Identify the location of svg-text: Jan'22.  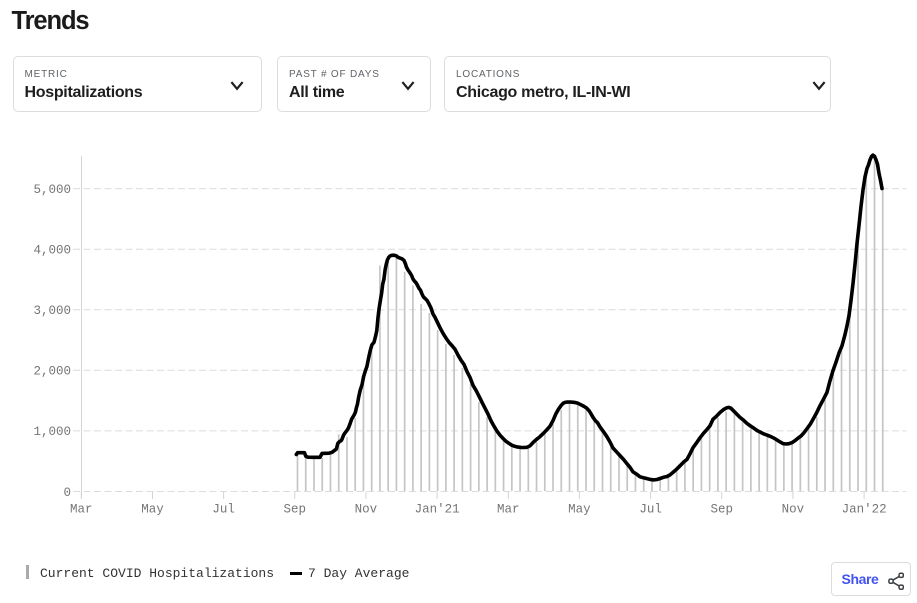
(864, 510).